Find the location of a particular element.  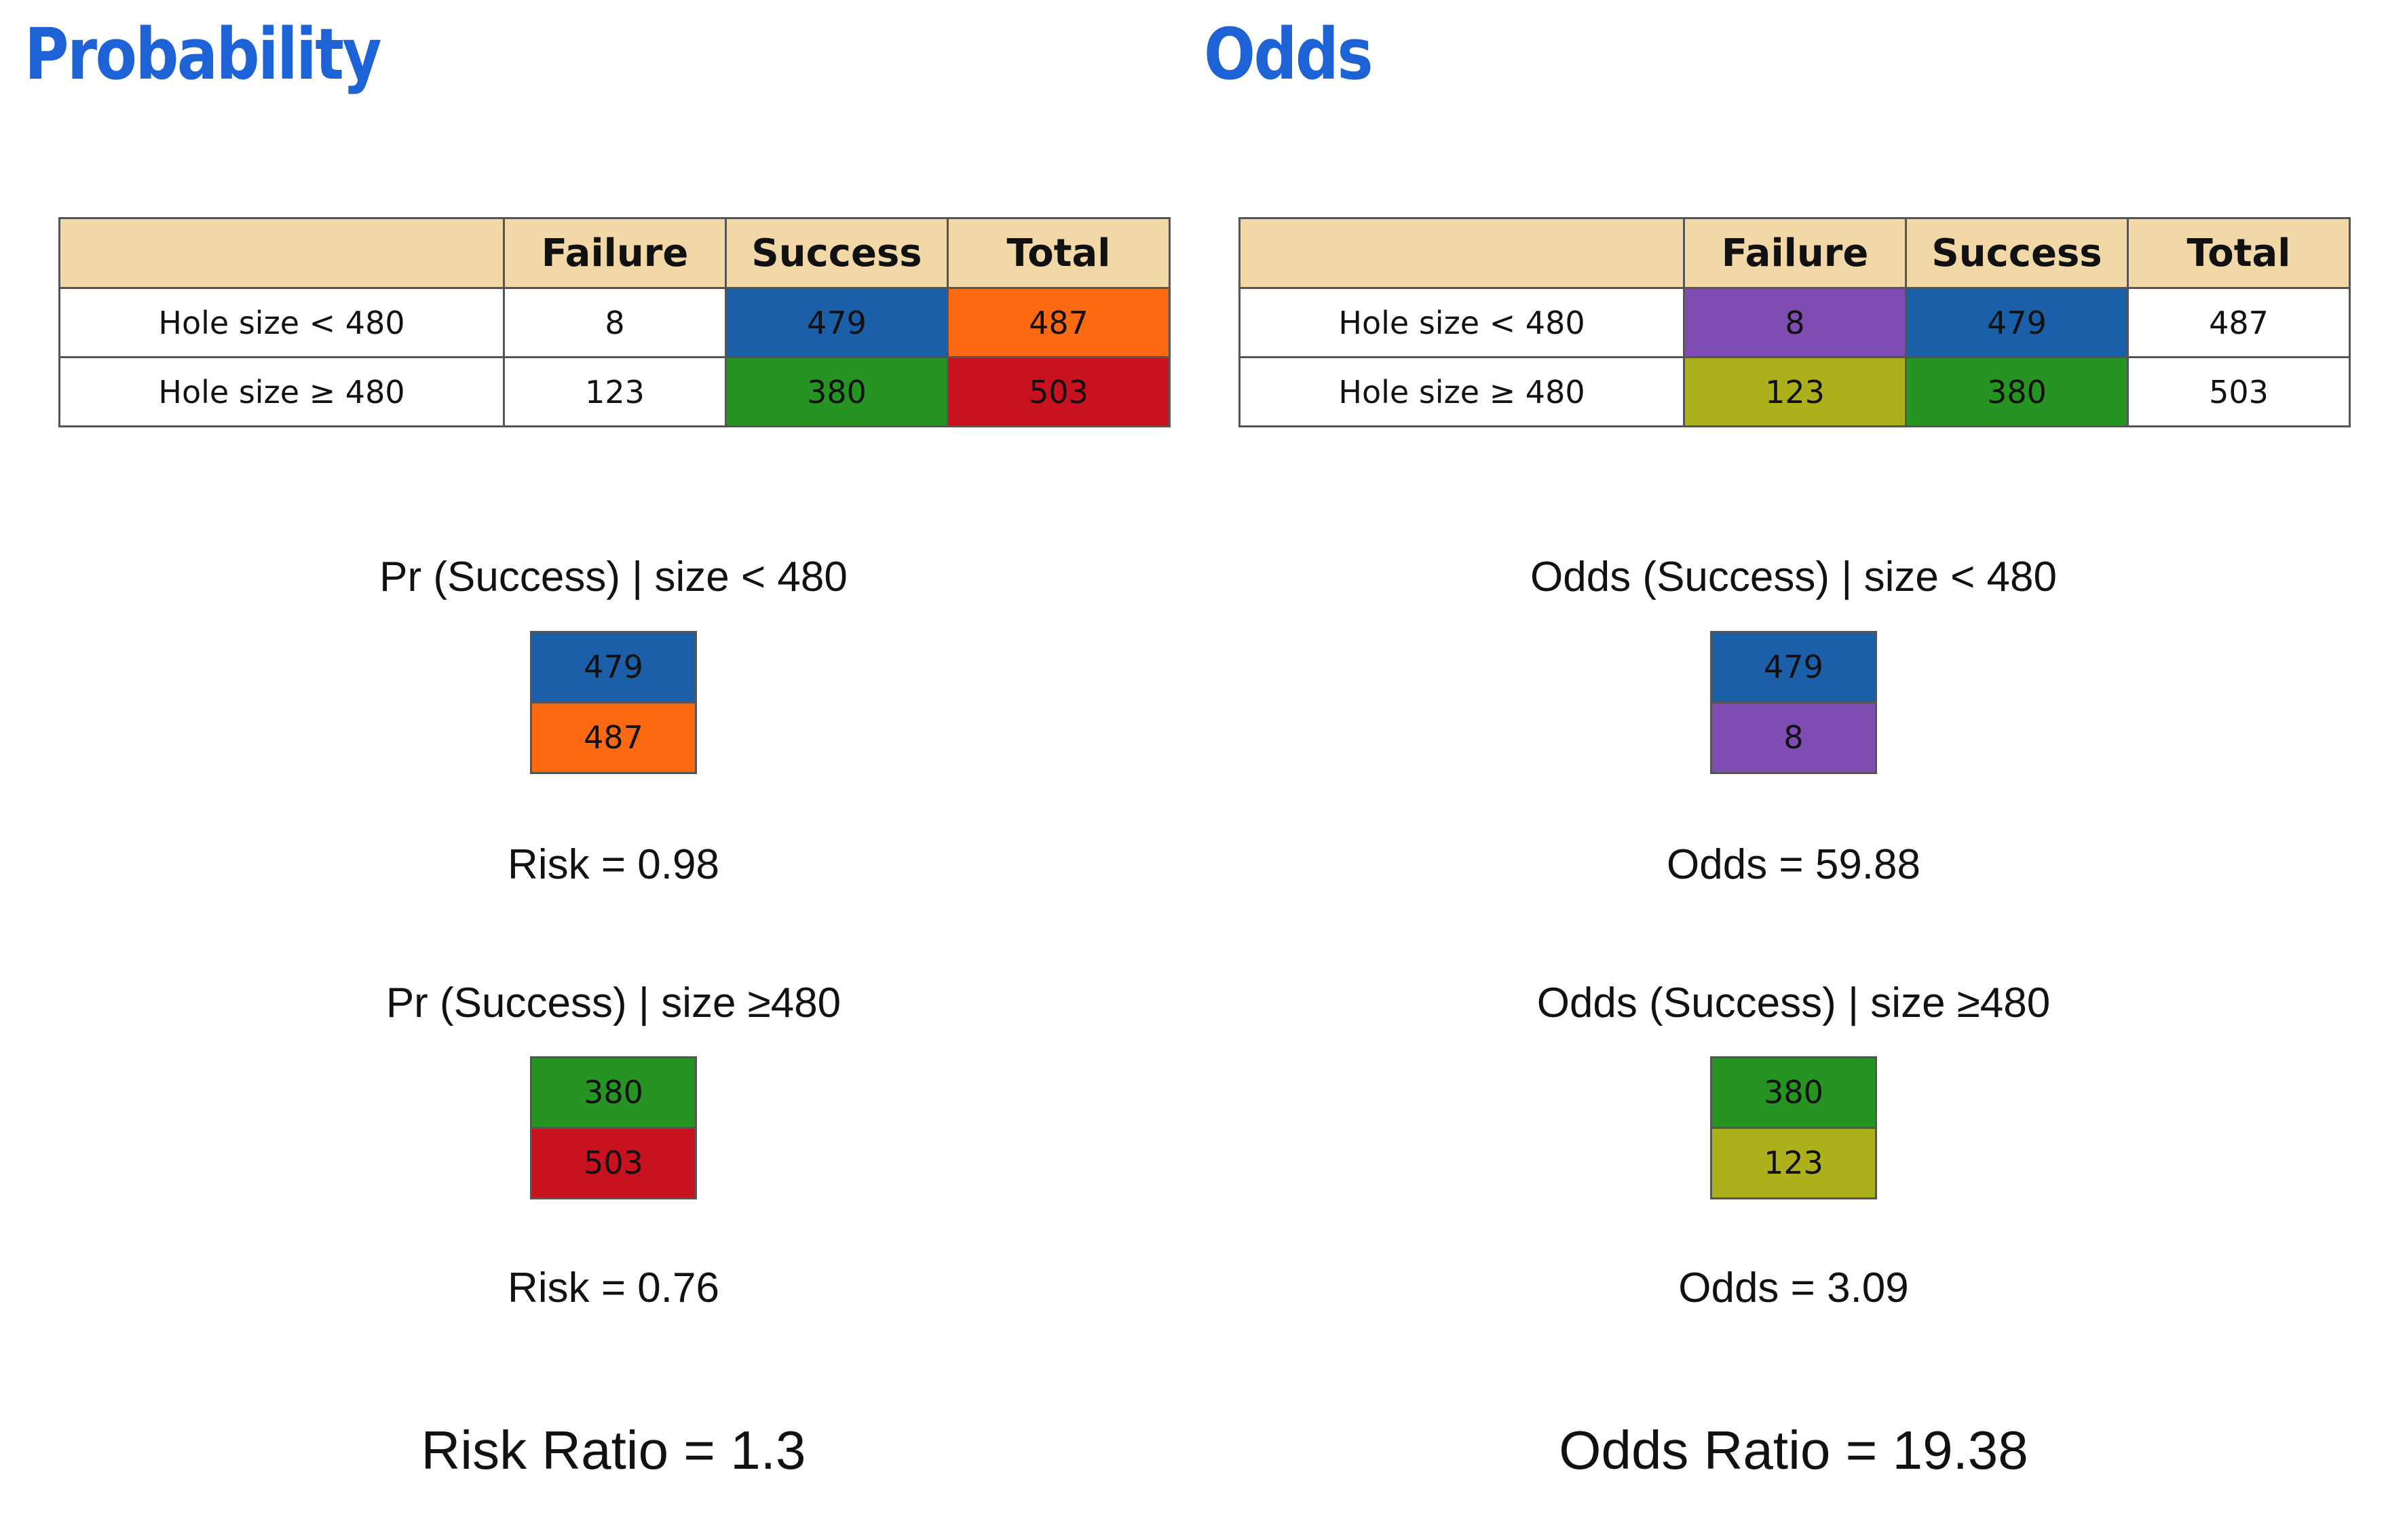

probability-heading: Probability is located at coordinates (203, 54).